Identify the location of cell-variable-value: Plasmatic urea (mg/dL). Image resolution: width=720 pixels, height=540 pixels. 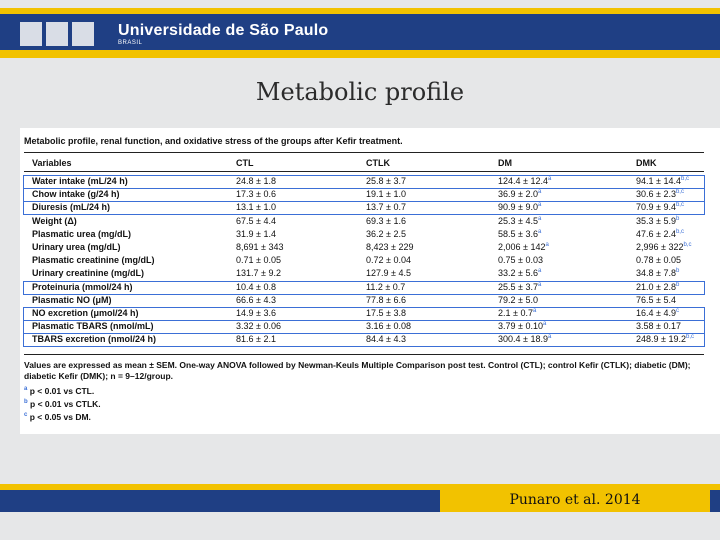
(82, 233).